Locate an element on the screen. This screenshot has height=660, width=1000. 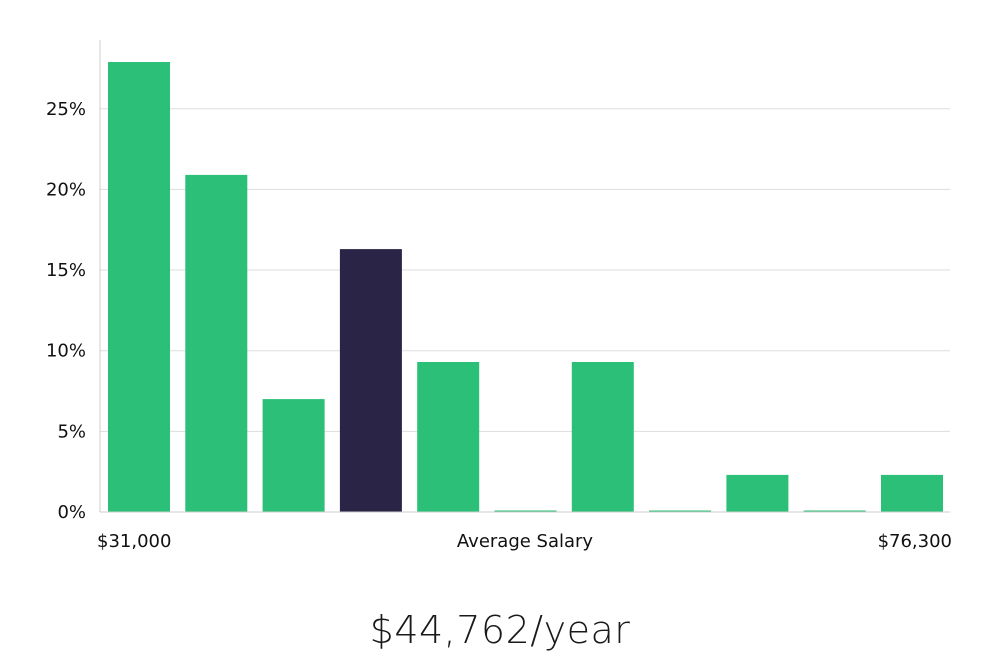
x-axis-title: Average Salary is located at coordinates (525, 541).